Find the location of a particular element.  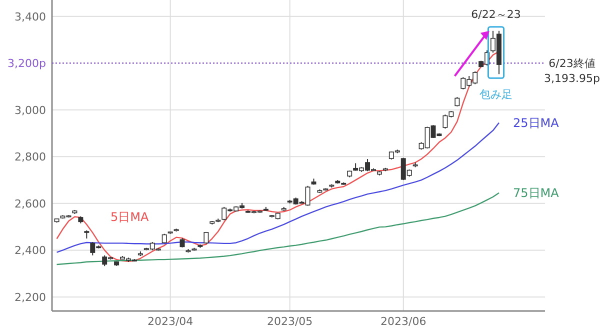

x-tick-label: 2023/06 is located at coordinates (403, 321).